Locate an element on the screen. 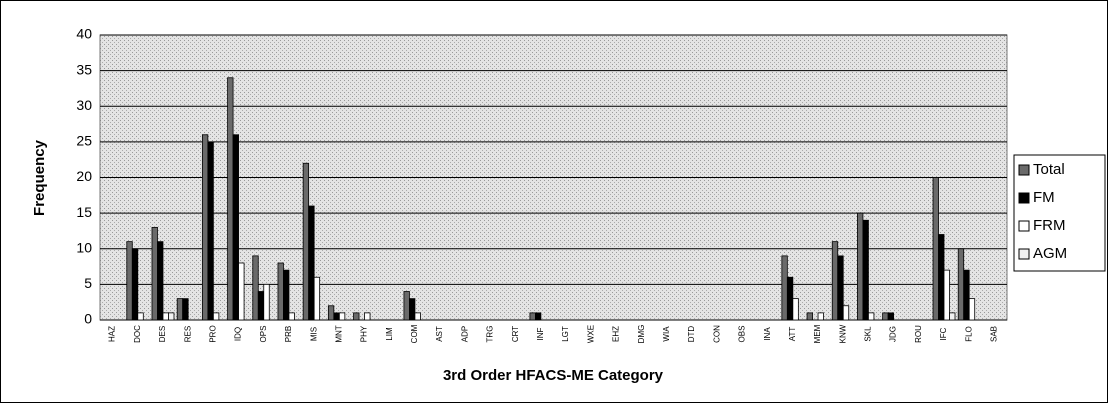 The image size is (1109, 409). x-tick-label: SKL is located at coordinates (868, 334).